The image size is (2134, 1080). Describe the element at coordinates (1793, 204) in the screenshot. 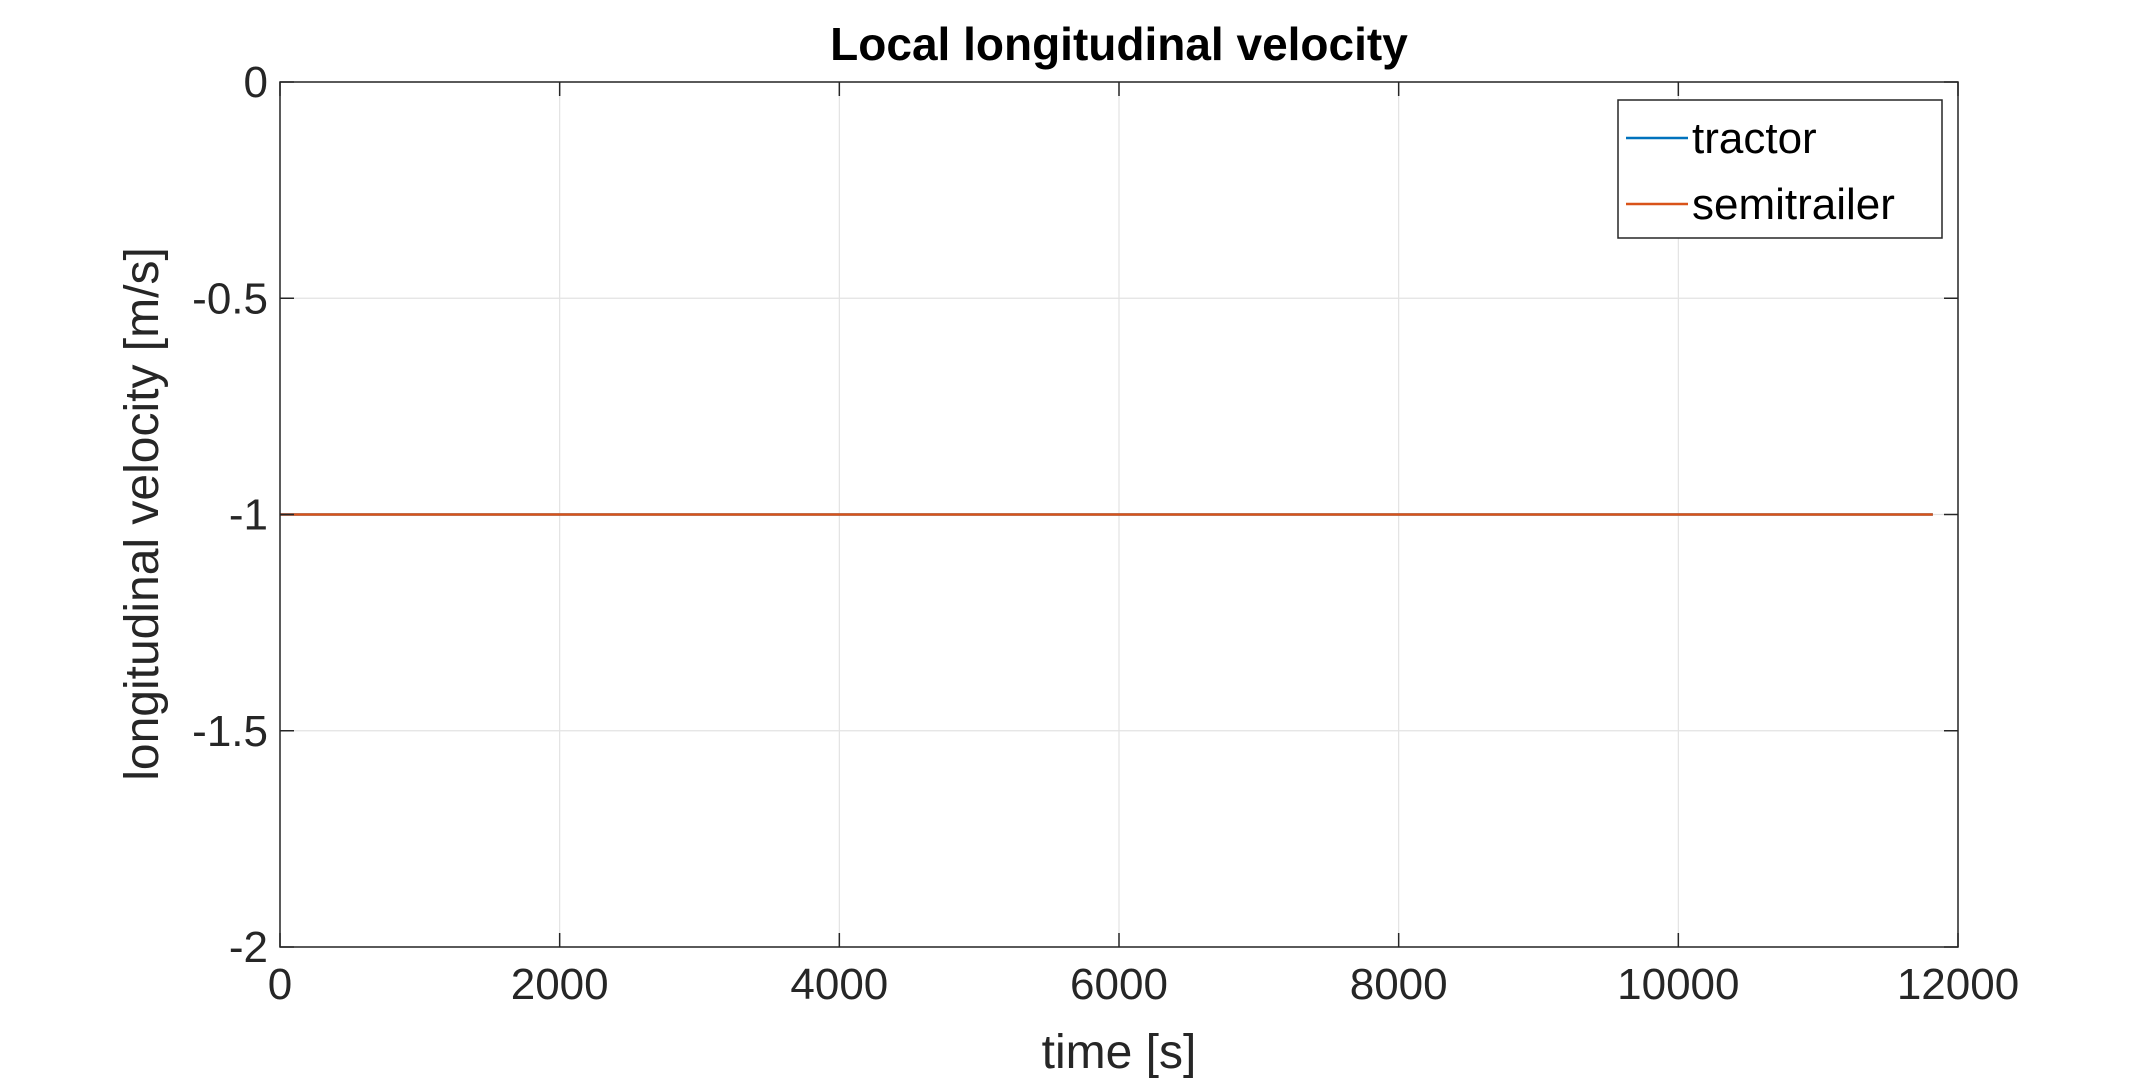

I see `legend-label-semitrailer: semitrailer` at that location.